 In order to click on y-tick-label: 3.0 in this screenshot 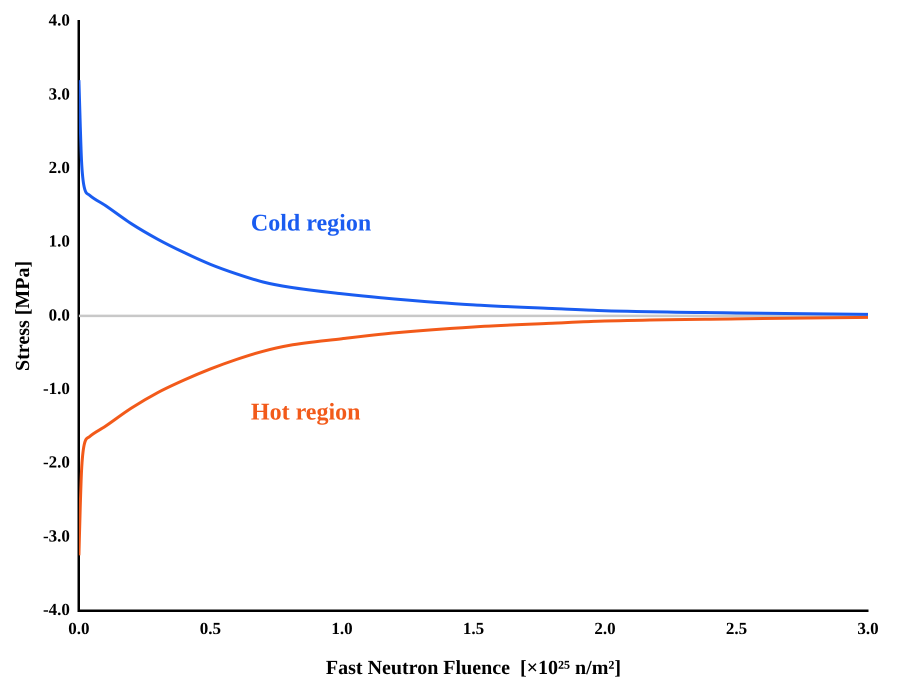, I will do `click(59, 94)`.